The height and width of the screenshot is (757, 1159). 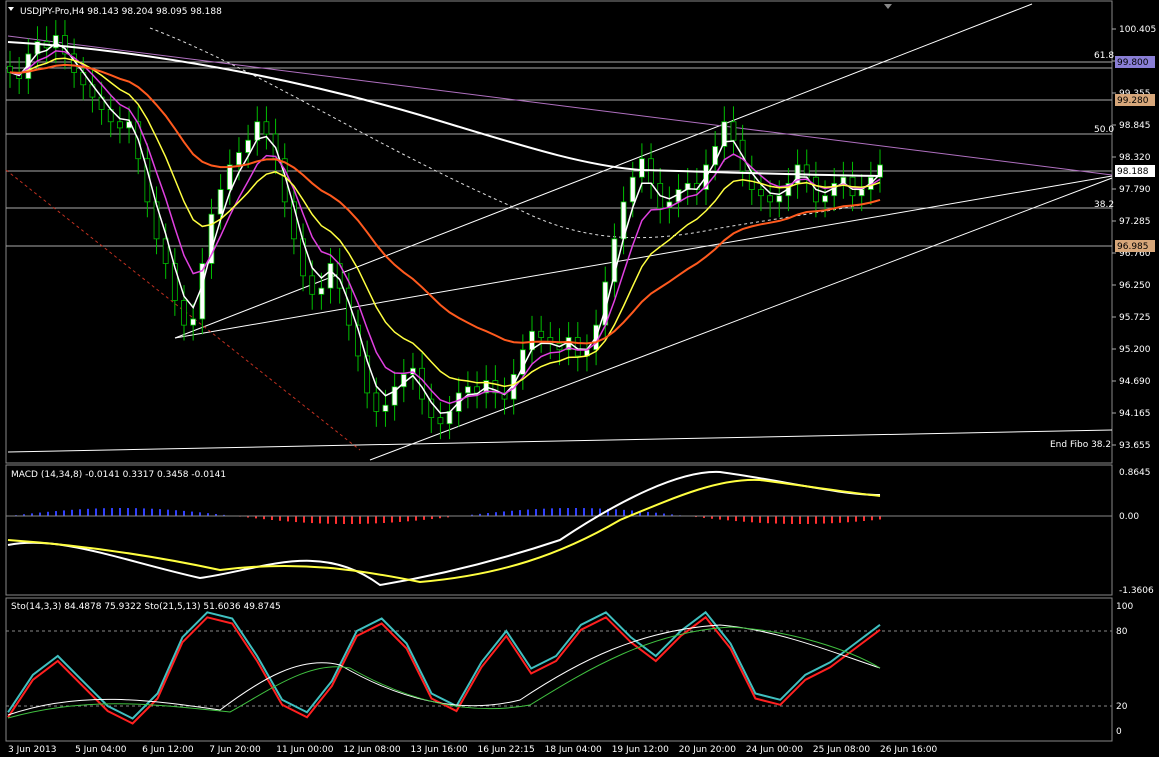 I want to click on stoch-d-line, so click(x=444, y=670).